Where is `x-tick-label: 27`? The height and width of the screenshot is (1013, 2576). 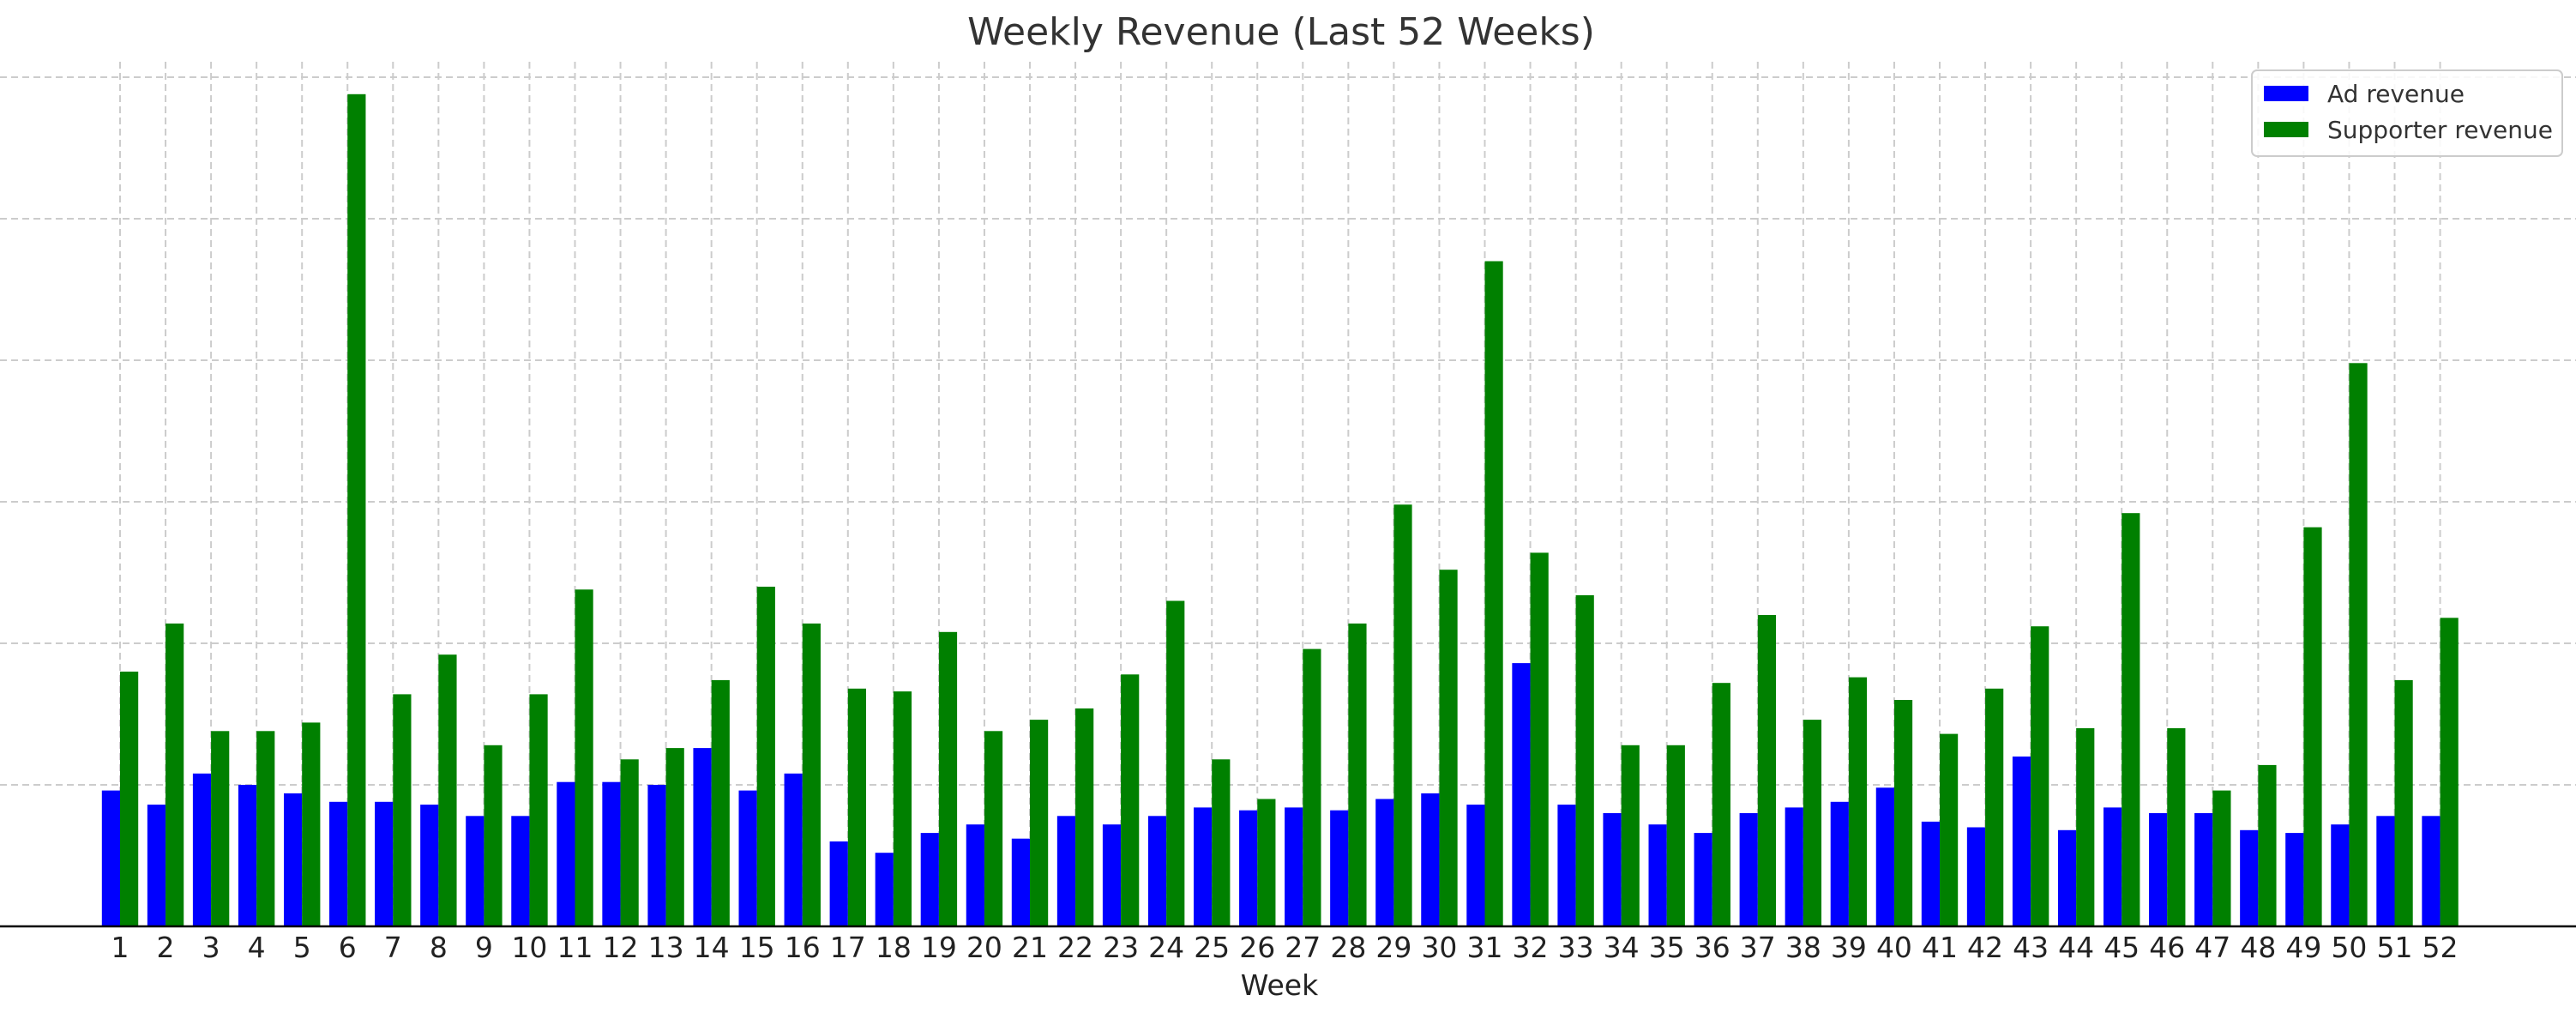 x-tick-label: 27 is located at coordinates (1303, 947).